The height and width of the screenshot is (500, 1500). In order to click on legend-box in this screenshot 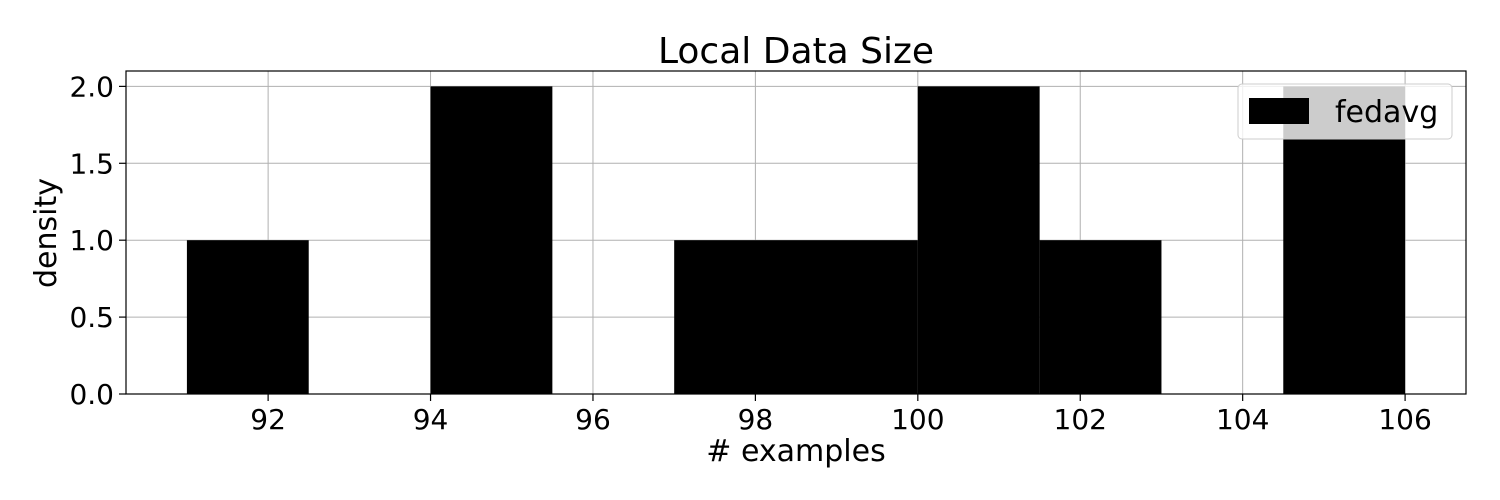, I will do `click(1345, 111)`.